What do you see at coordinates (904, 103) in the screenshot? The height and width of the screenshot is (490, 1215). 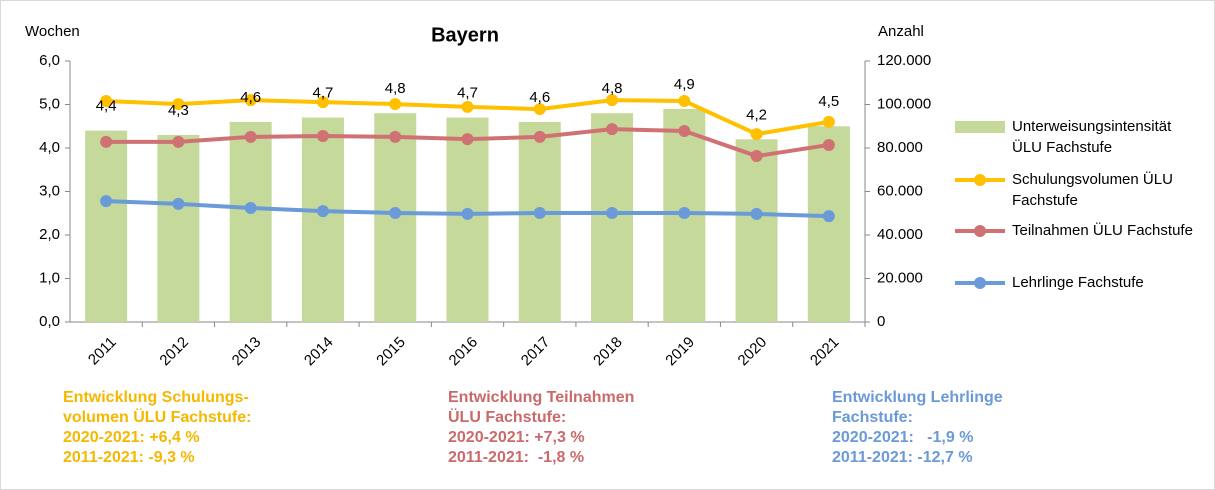 I see `y2-tick-label: 100.000` at bounding box center [904, 103].